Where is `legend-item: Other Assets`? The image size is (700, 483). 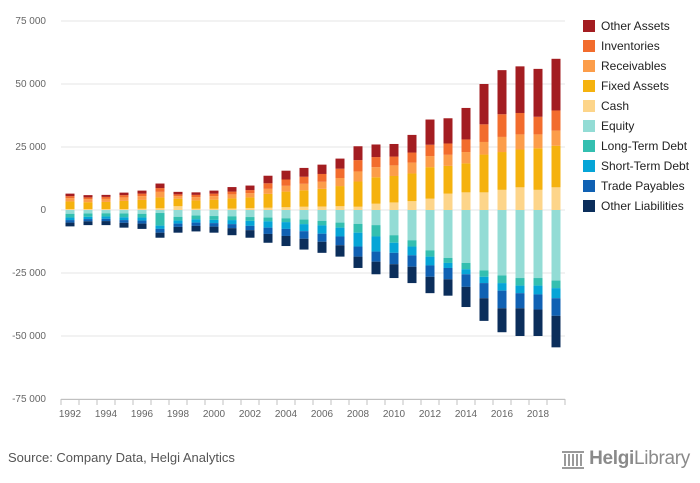
legend-item: Other Assets is located at coordinates (626, 26).